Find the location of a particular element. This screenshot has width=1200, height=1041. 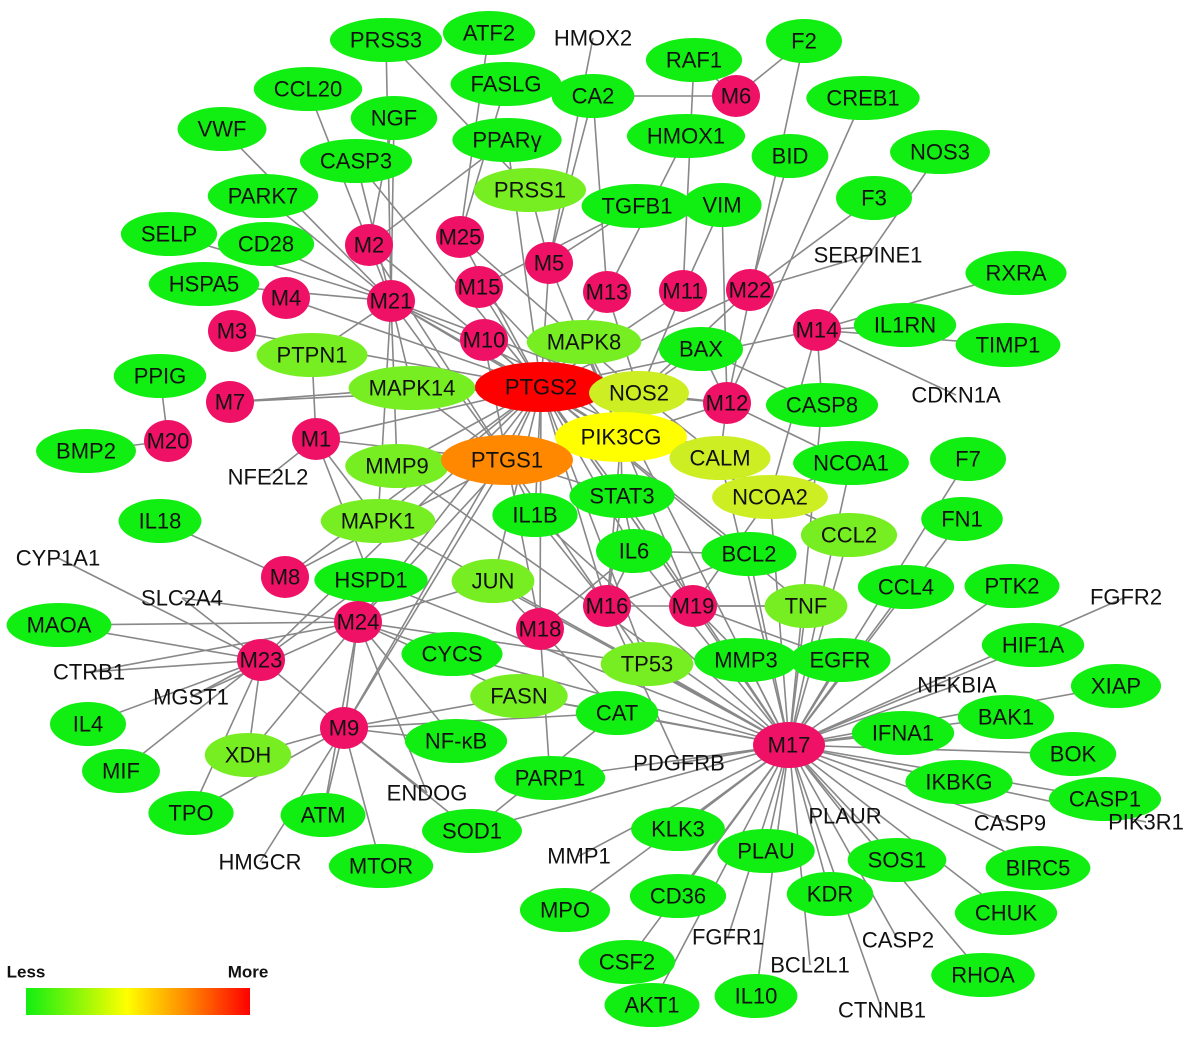

node-ptgs1: PTGS1 is located at coordinates (507, 460).